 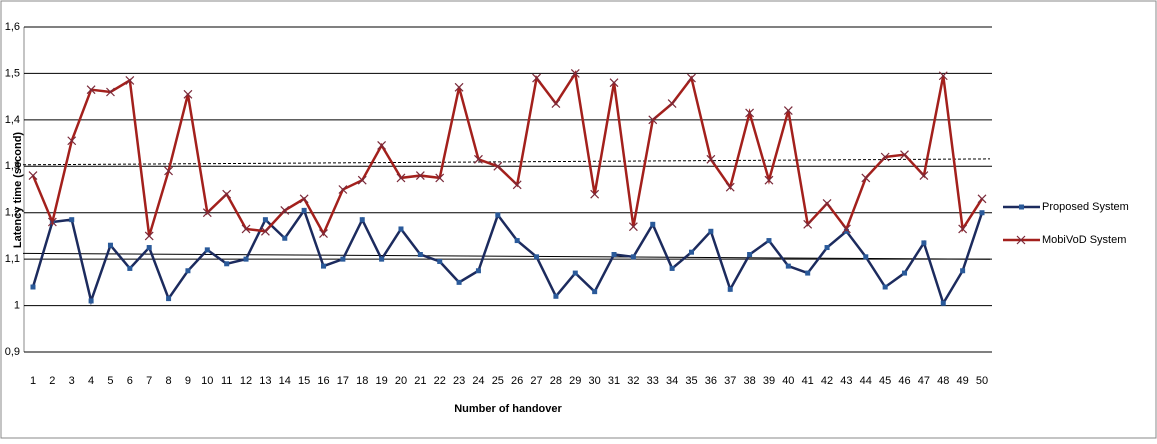 What do you see at coordinates (788, 381) in the screenshot?
I see `x-tick-label: 40` at bounding box center [788, 381].